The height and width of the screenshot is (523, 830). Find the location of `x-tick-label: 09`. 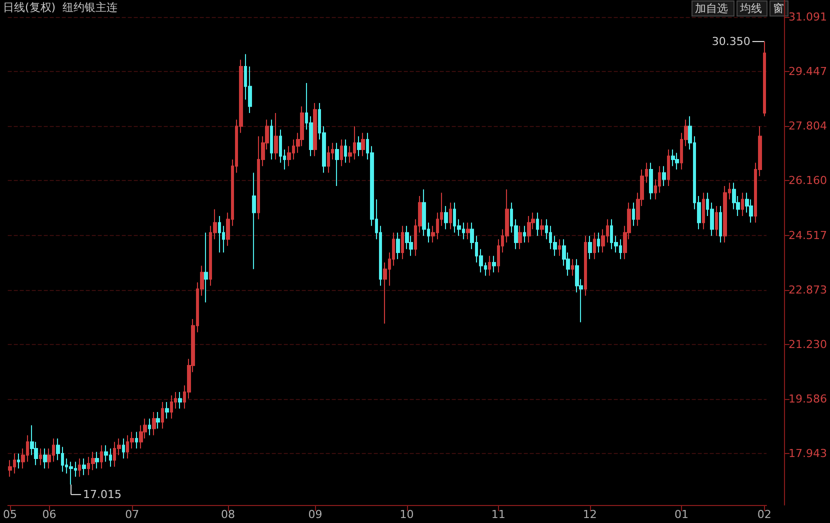

x-tick-label: 09 is located at coordinates (315, 514).